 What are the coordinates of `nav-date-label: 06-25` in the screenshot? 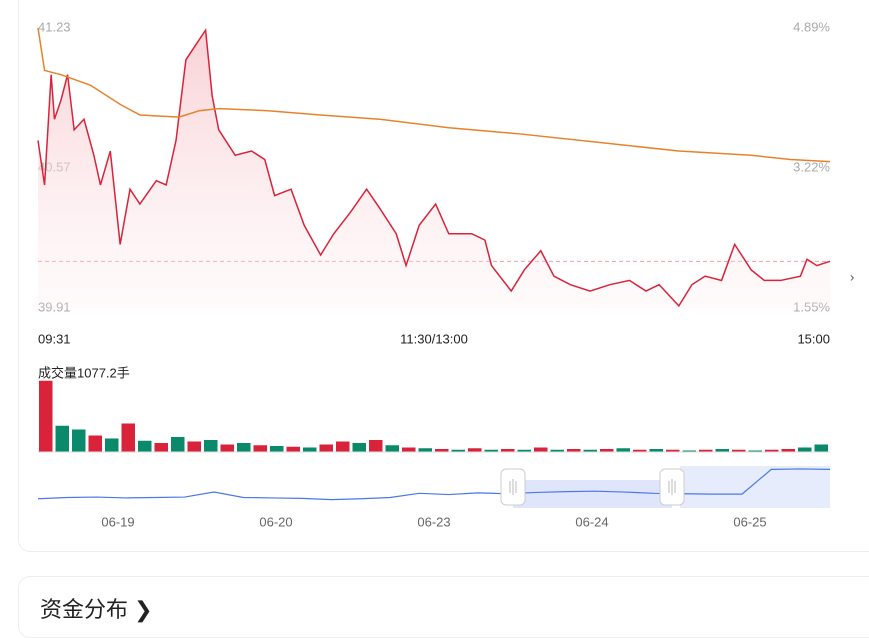 It's located at (749, 521).